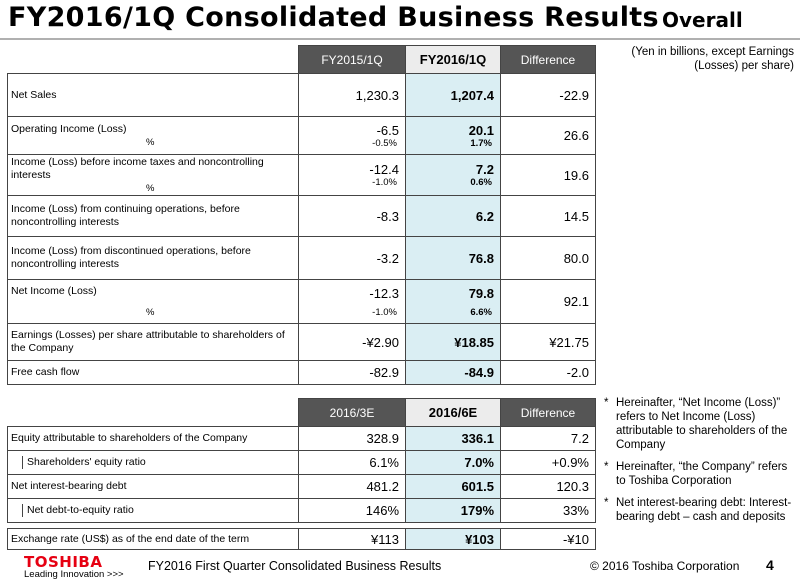 The image size is (800, 583). Describe the element at coordinates (453, 539) in the screenshot. I see `cell-current: ¥103` at that location.